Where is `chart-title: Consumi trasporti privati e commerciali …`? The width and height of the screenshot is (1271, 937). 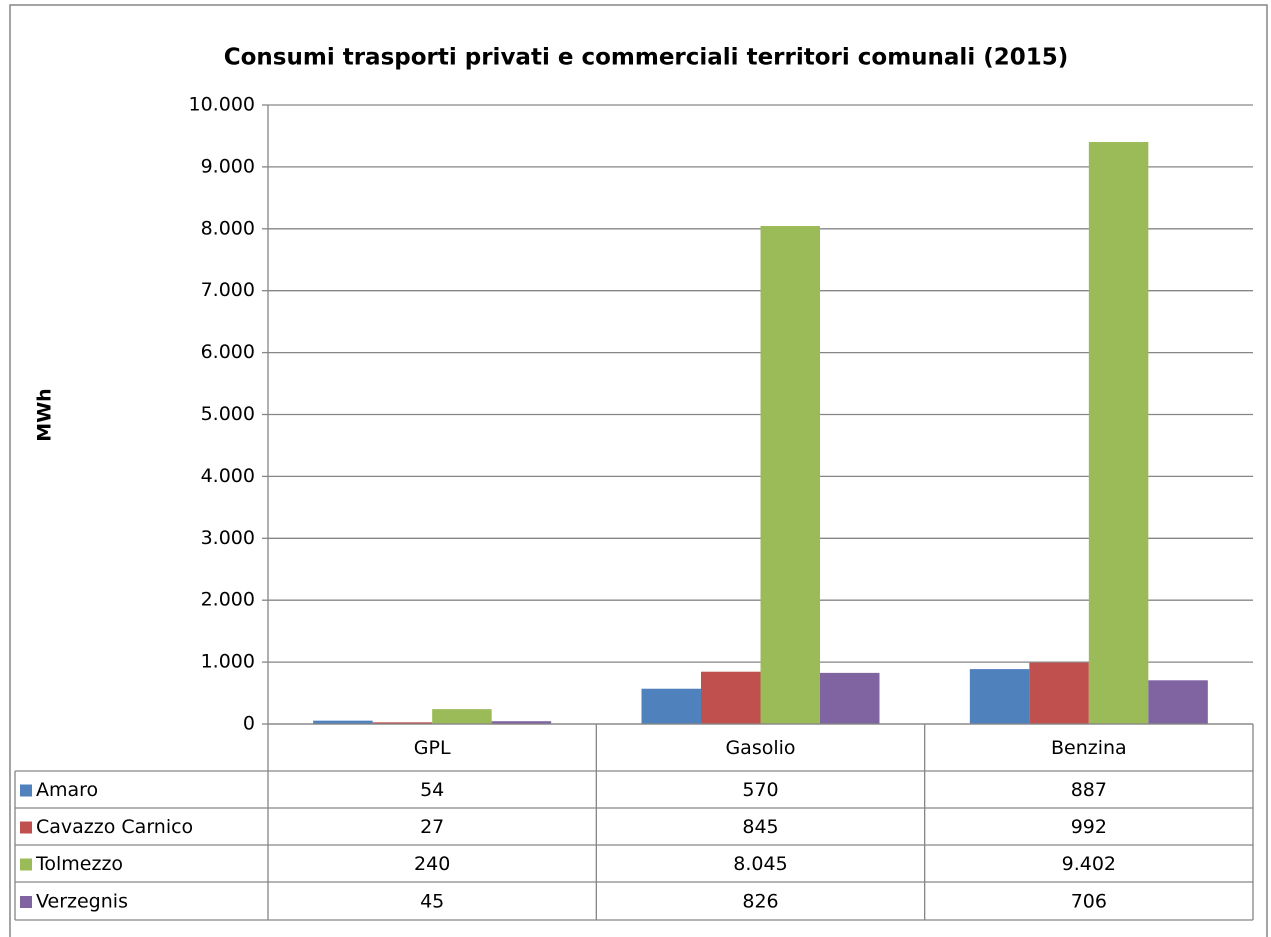
chart-title: Consumi trasporti privati e commerciali … is located at coordinates (646, 58).